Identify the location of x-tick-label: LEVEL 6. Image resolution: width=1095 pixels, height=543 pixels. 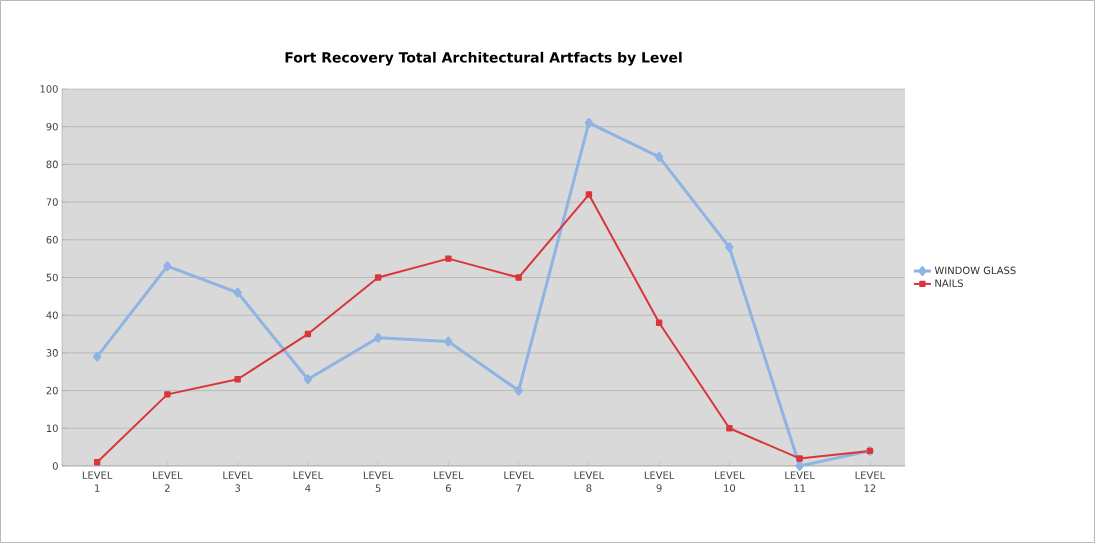
(449, 481).